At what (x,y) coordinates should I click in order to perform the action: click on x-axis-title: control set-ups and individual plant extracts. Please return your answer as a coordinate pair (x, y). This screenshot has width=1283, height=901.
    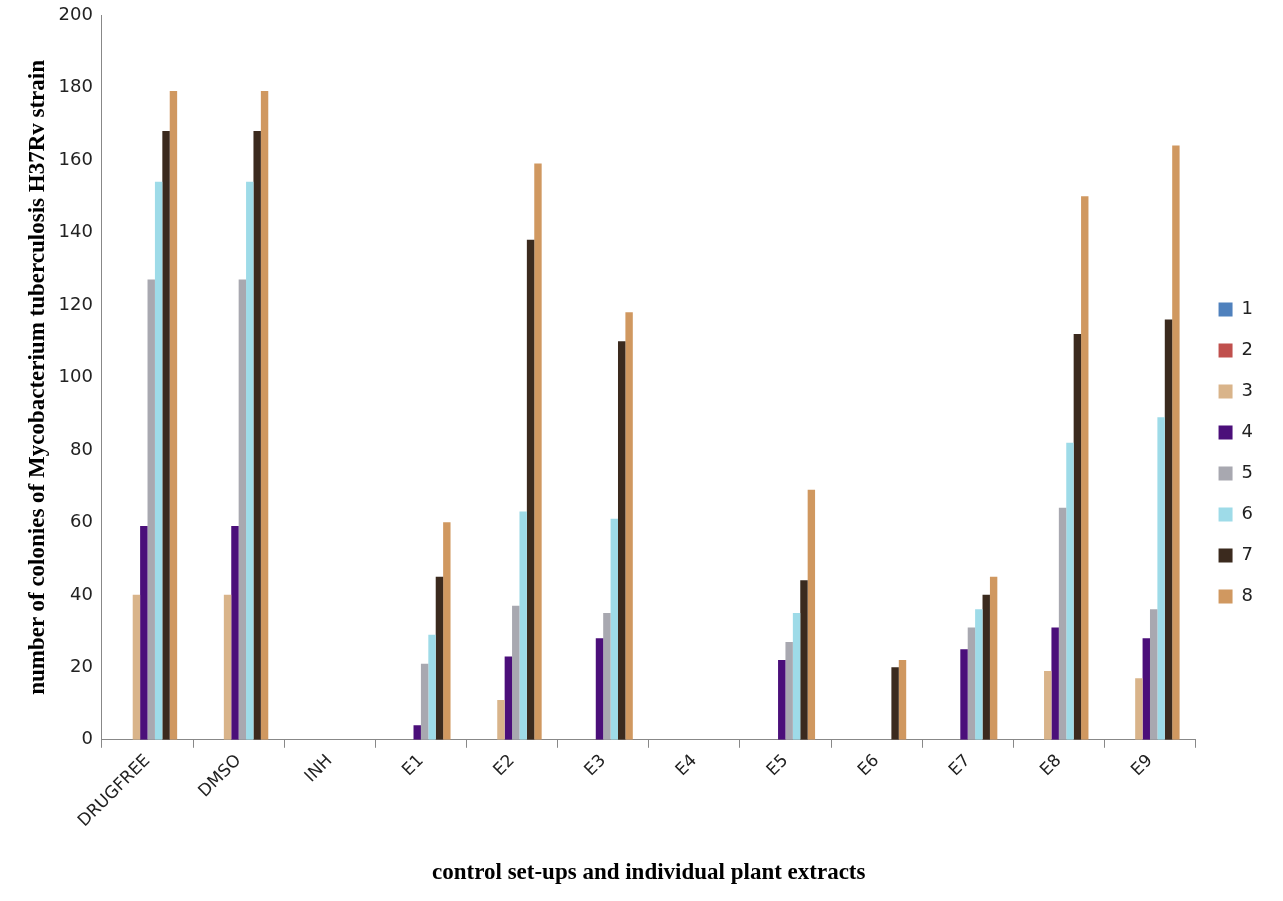
    Looking at the image, I should click on (649, 872).